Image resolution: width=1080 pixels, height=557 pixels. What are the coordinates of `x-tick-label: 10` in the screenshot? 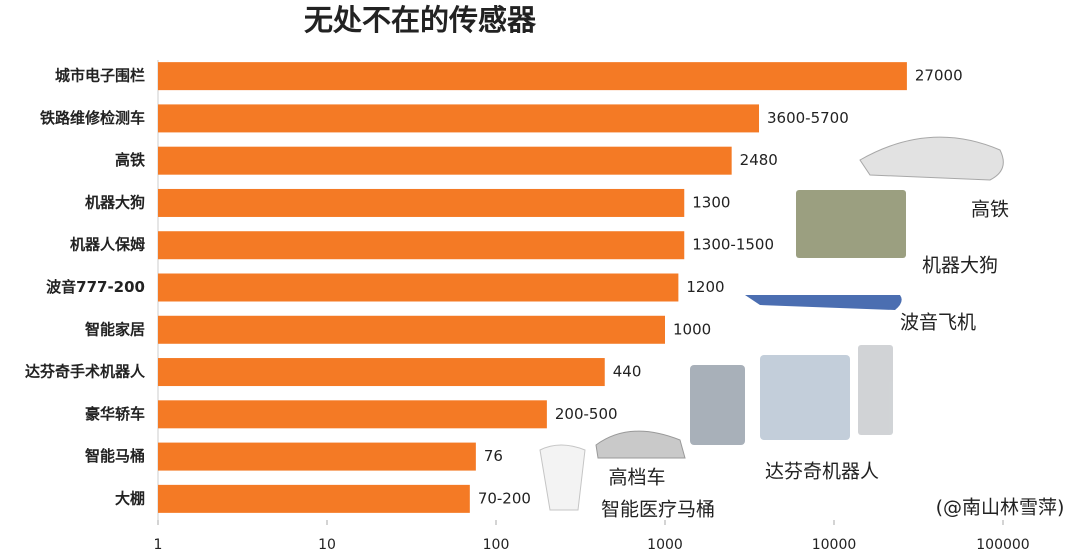 It's located at (327, 545).